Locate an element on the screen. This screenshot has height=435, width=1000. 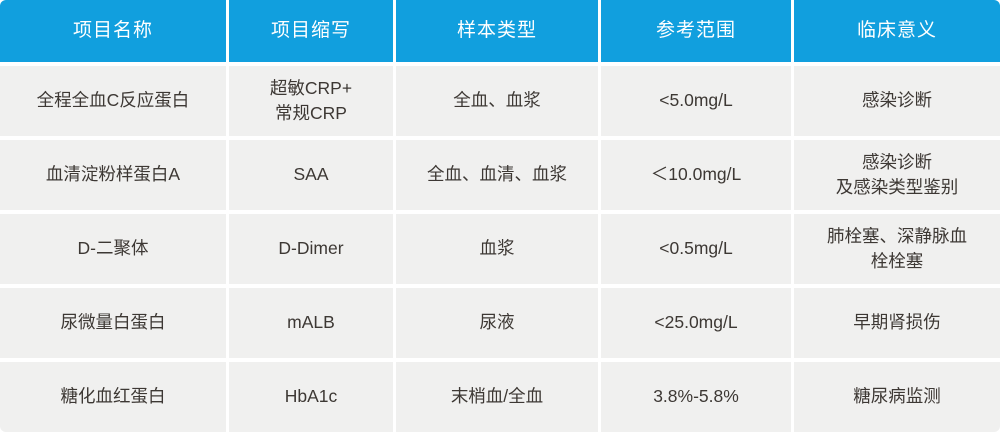
cell-clinical-significance: 肺栓塞、深静脉血 栓栓塞 is located at coordinates (897, 249).